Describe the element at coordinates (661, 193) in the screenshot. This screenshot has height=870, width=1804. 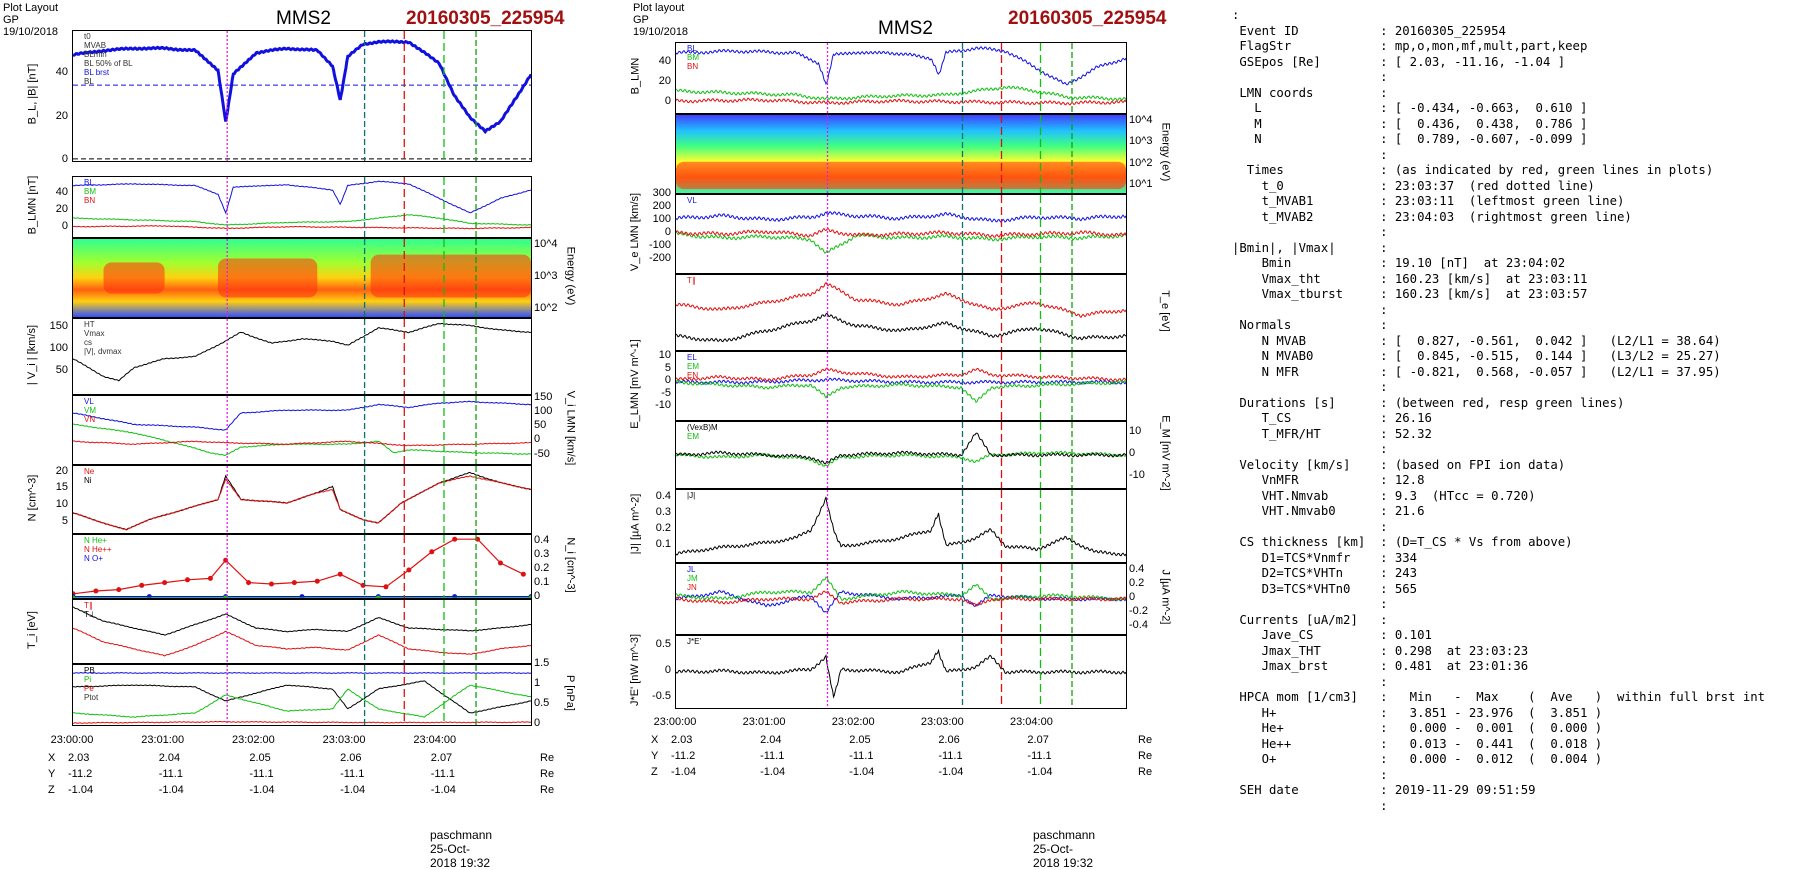
I see `mid-Ve-ytick-label: 300` at that location.